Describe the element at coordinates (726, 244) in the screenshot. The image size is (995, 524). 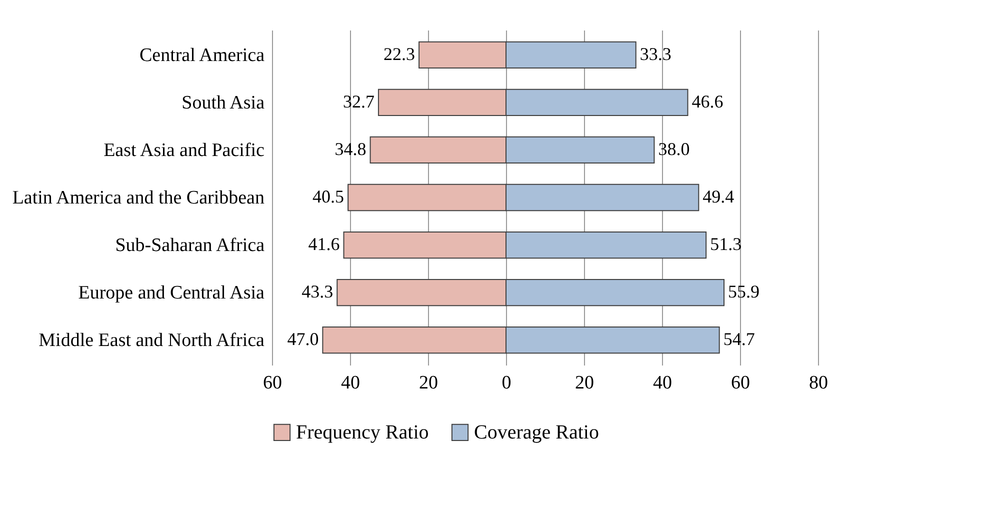
I see `data-label: 51.3` at that location.